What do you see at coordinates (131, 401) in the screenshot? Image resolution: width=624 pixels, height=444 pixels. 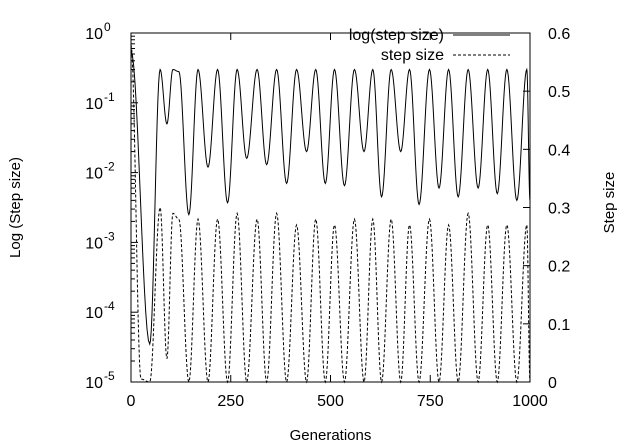 I see `x-tick-label: 0` at bounding box center [131, 401].